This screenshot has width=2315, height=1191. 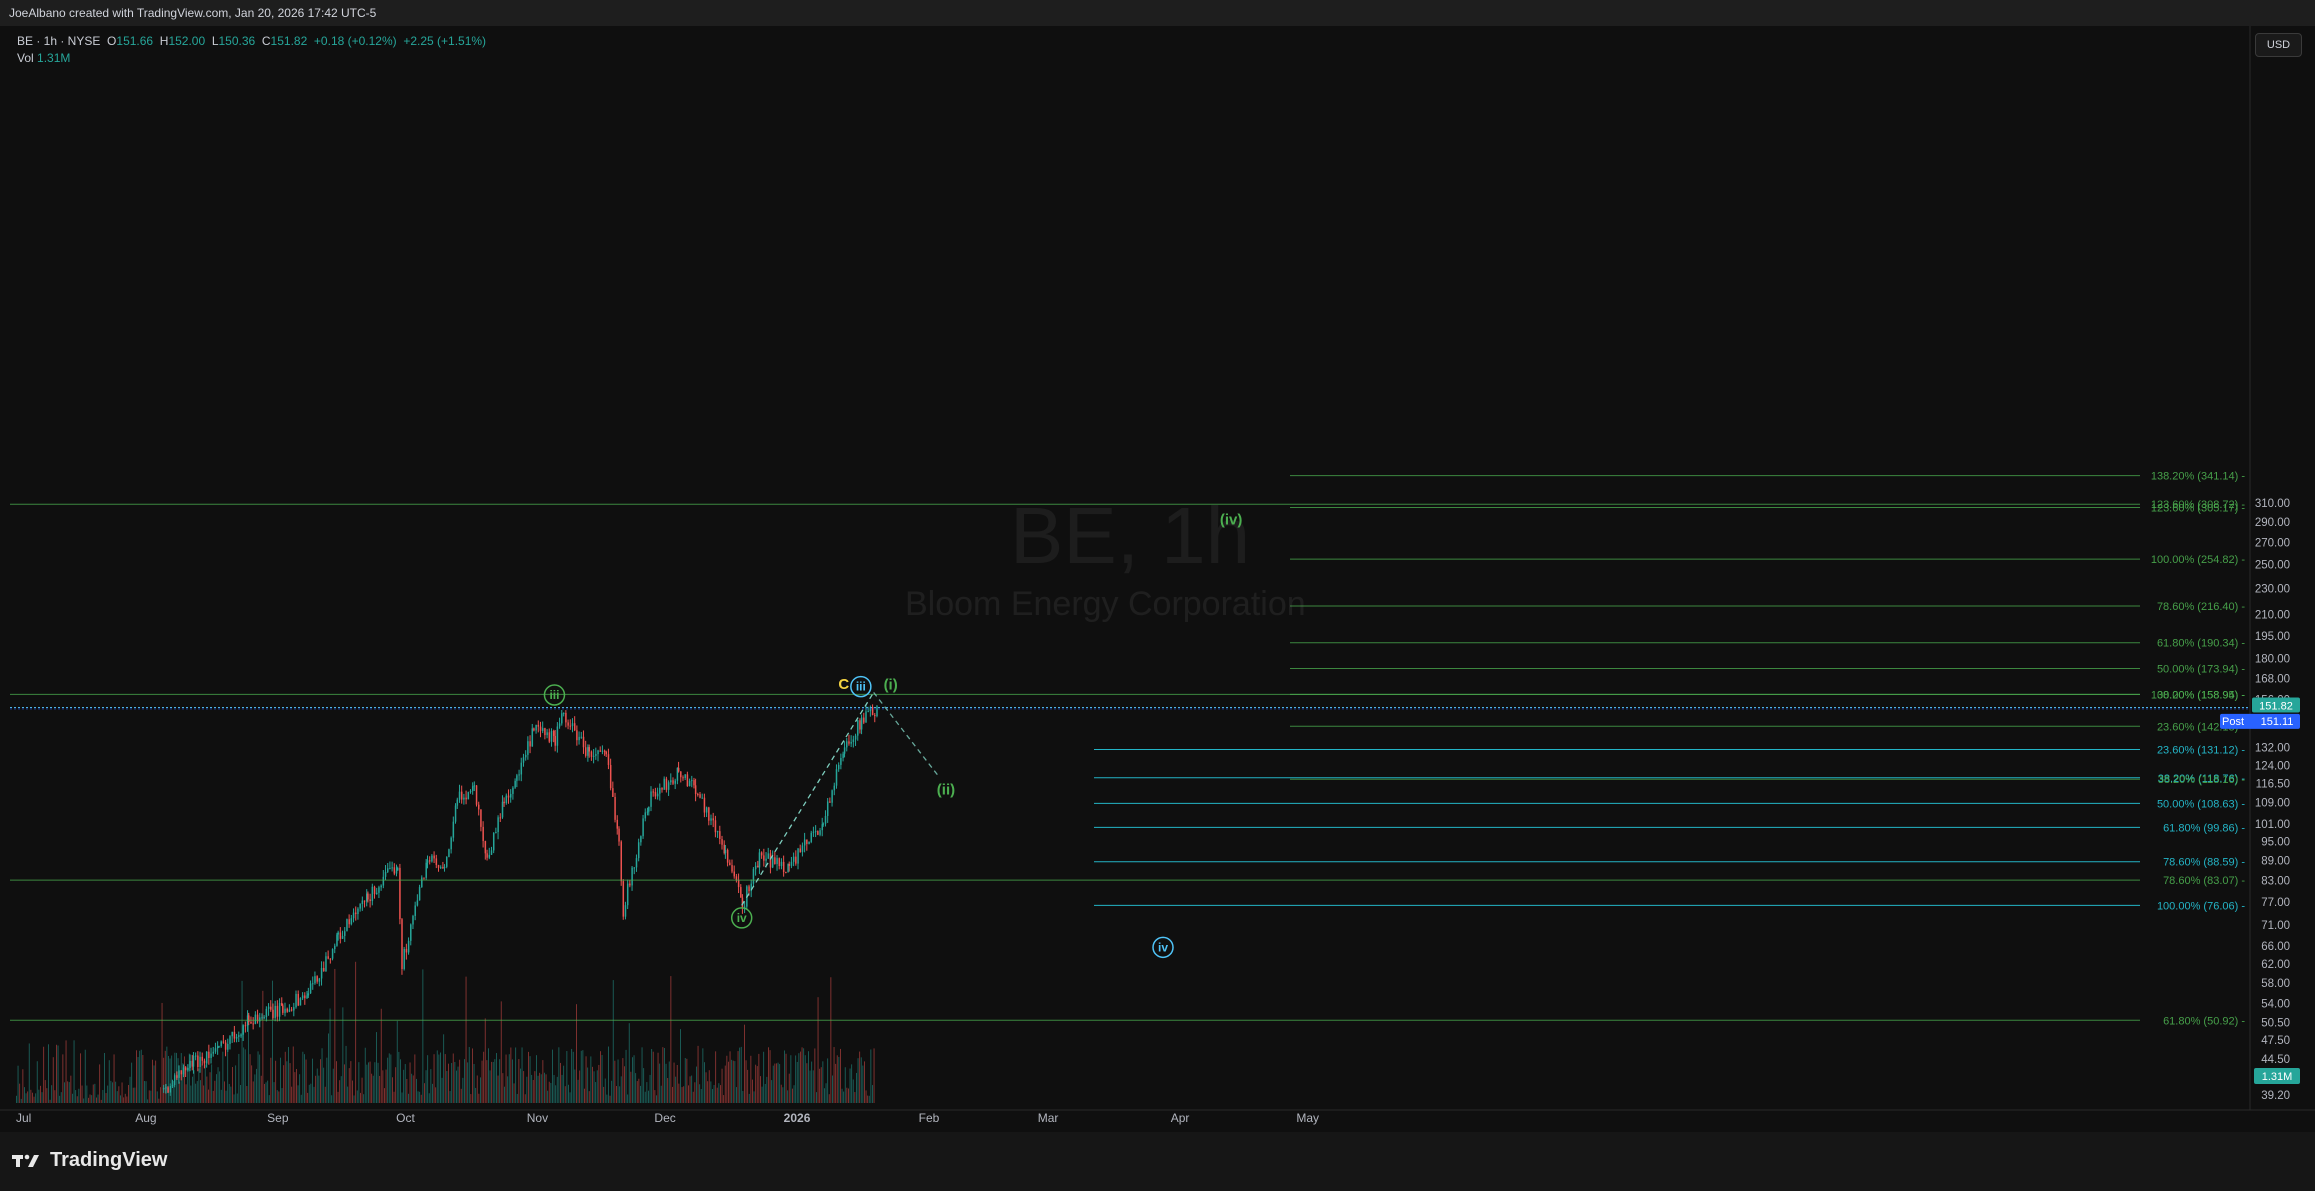 I want to click on volume-legend: Vol 1.31M, so click(x=43, y=58).